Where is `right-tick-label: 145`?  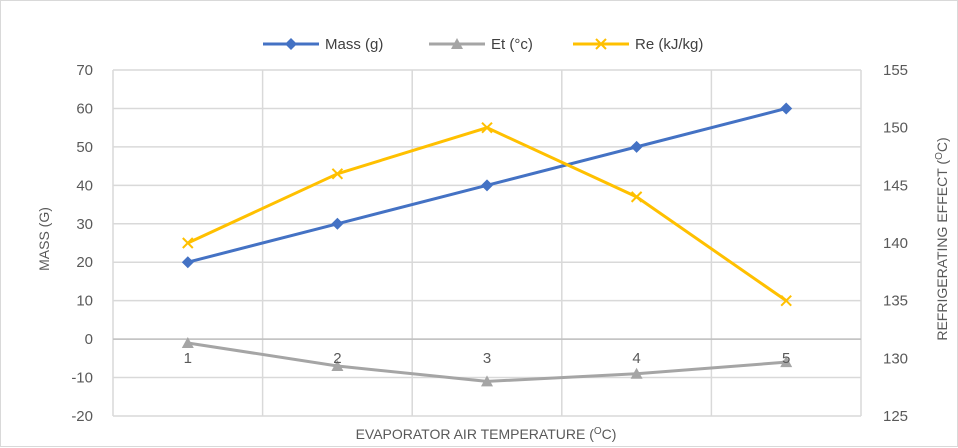
right-tick-label: 145 is located at coordinates (895, 185).